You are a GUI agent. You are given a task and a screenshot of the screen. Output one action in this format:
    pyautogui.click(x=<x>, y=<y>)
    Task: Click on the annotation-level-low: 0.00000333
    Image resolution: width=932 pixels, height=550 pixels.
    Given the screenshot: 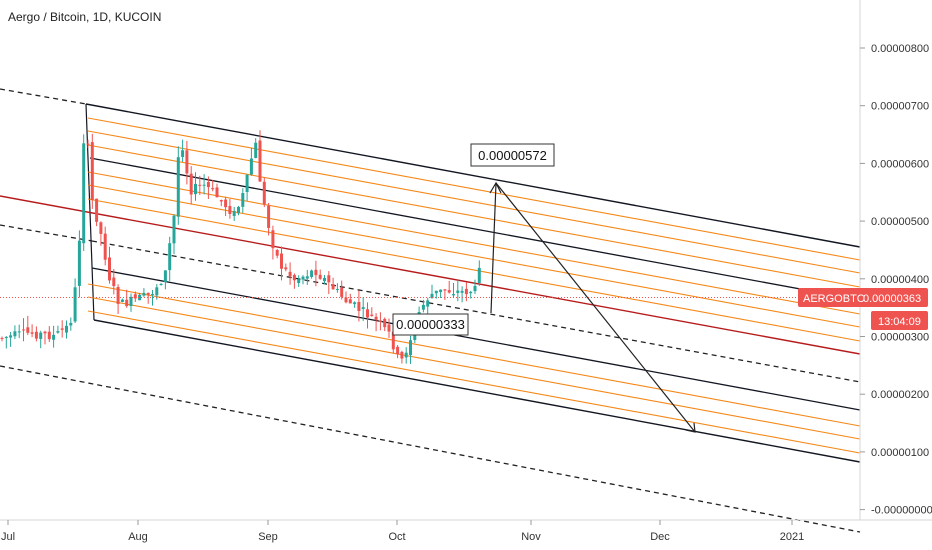 What is the action you would take?
    pyautogui.click(x=430, y=324)
    